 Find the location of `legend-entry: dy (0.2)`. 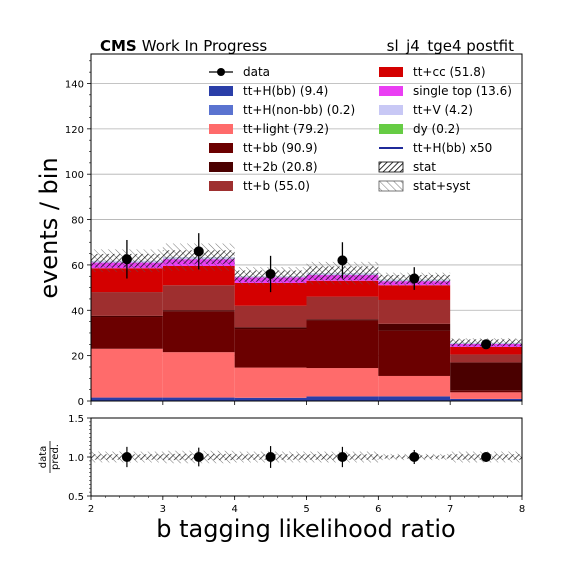

legend-entry: dy (0.2) is located at coordinates (419, 129).